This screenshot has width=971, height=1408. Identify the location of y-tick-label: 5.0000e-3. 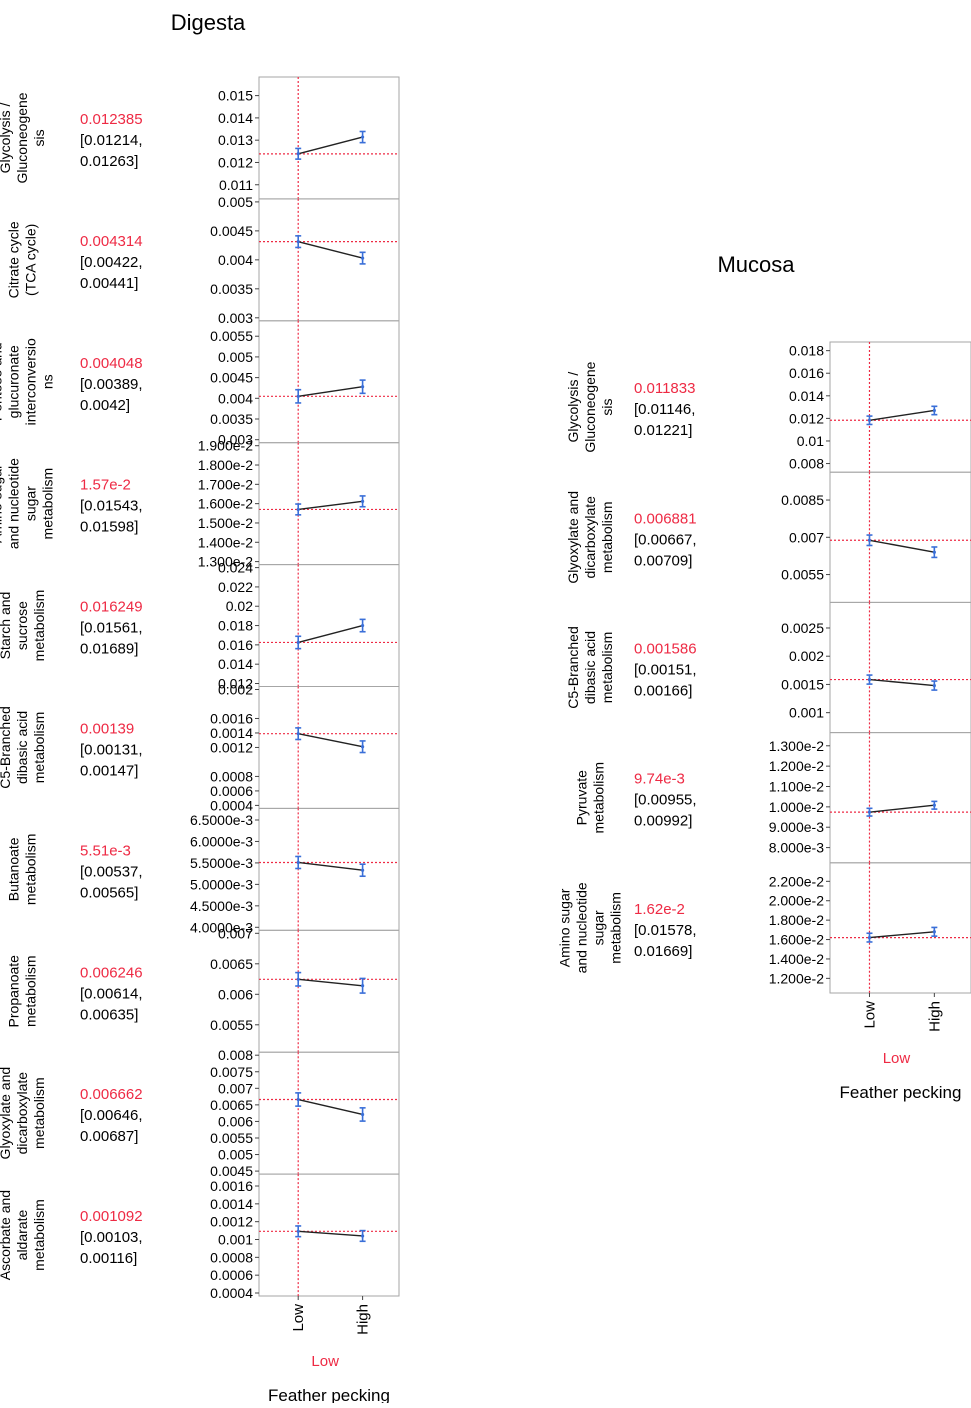
(221, 884).